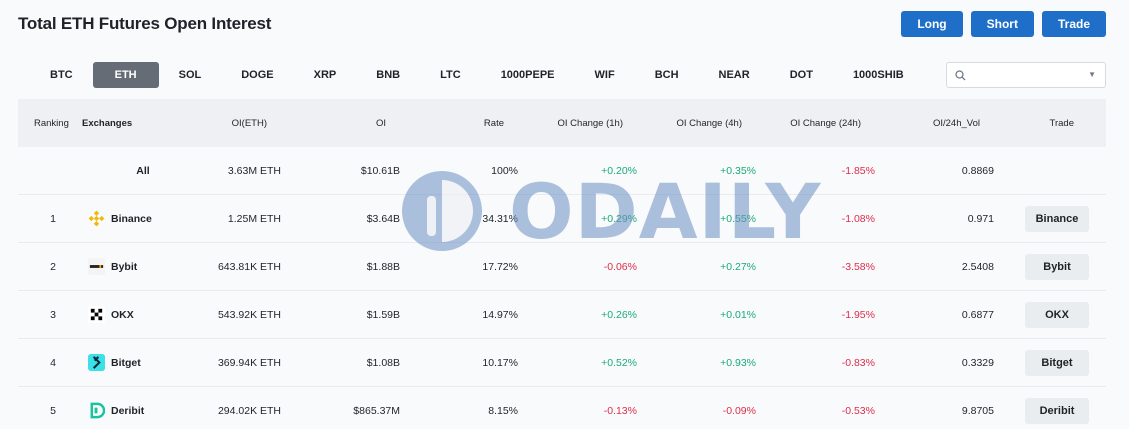 Image resolution: width=1129 pixels, height=429 pixels. What do you see at coordinates (734, 75) in the screenshot?
I see `coin-tab-near: NEAR` at bounding box center [734, 75].